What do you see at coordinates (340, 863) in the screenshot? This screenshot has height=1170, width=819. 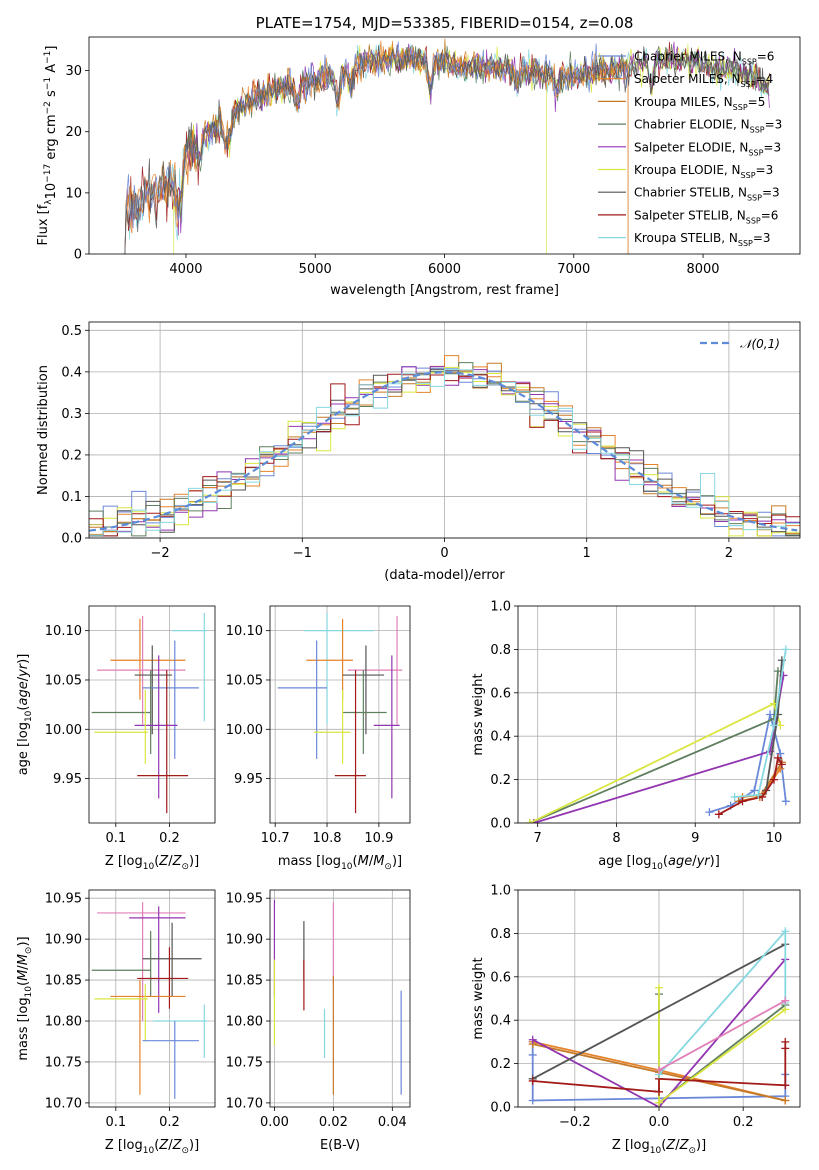 I see `x-axis-label: mass [log10(M/M⊙)]` at bounding box center [340, 863].